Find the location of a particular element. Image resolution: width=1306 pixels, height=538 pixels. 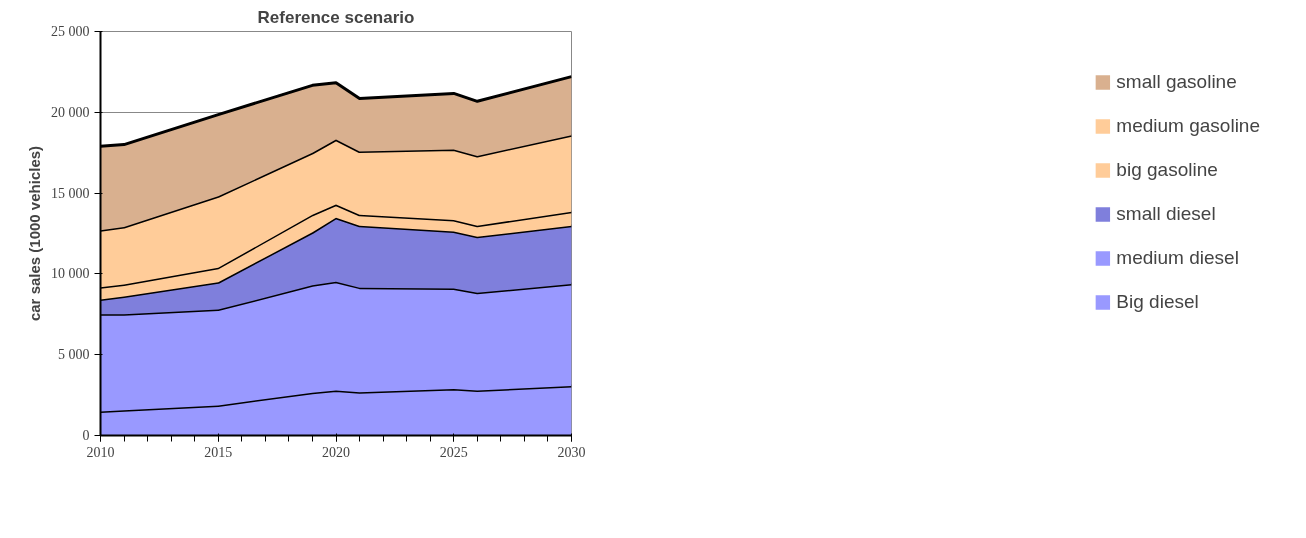

legend-label: small diesel is located at coordinates (1166, 214).